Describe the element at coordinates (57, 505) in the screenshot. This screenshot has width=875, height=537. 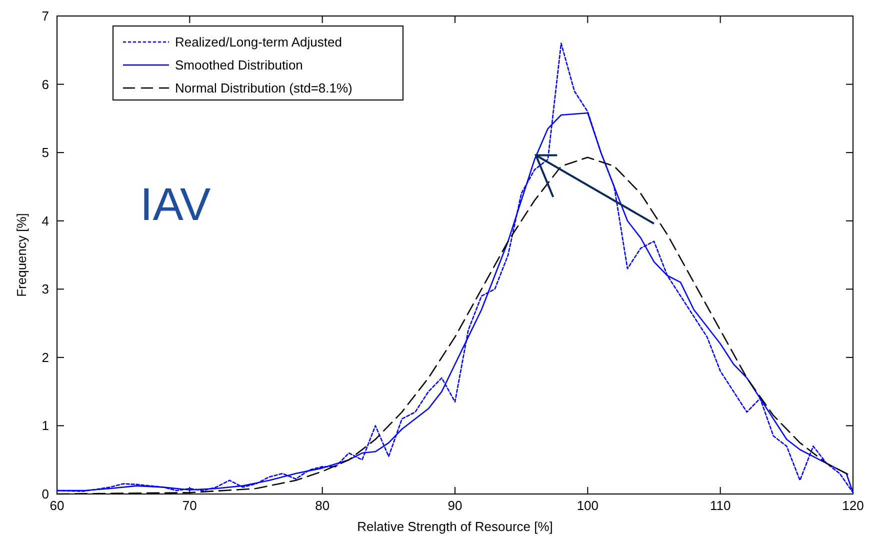
I see `x-tick-label: 60` at that location.